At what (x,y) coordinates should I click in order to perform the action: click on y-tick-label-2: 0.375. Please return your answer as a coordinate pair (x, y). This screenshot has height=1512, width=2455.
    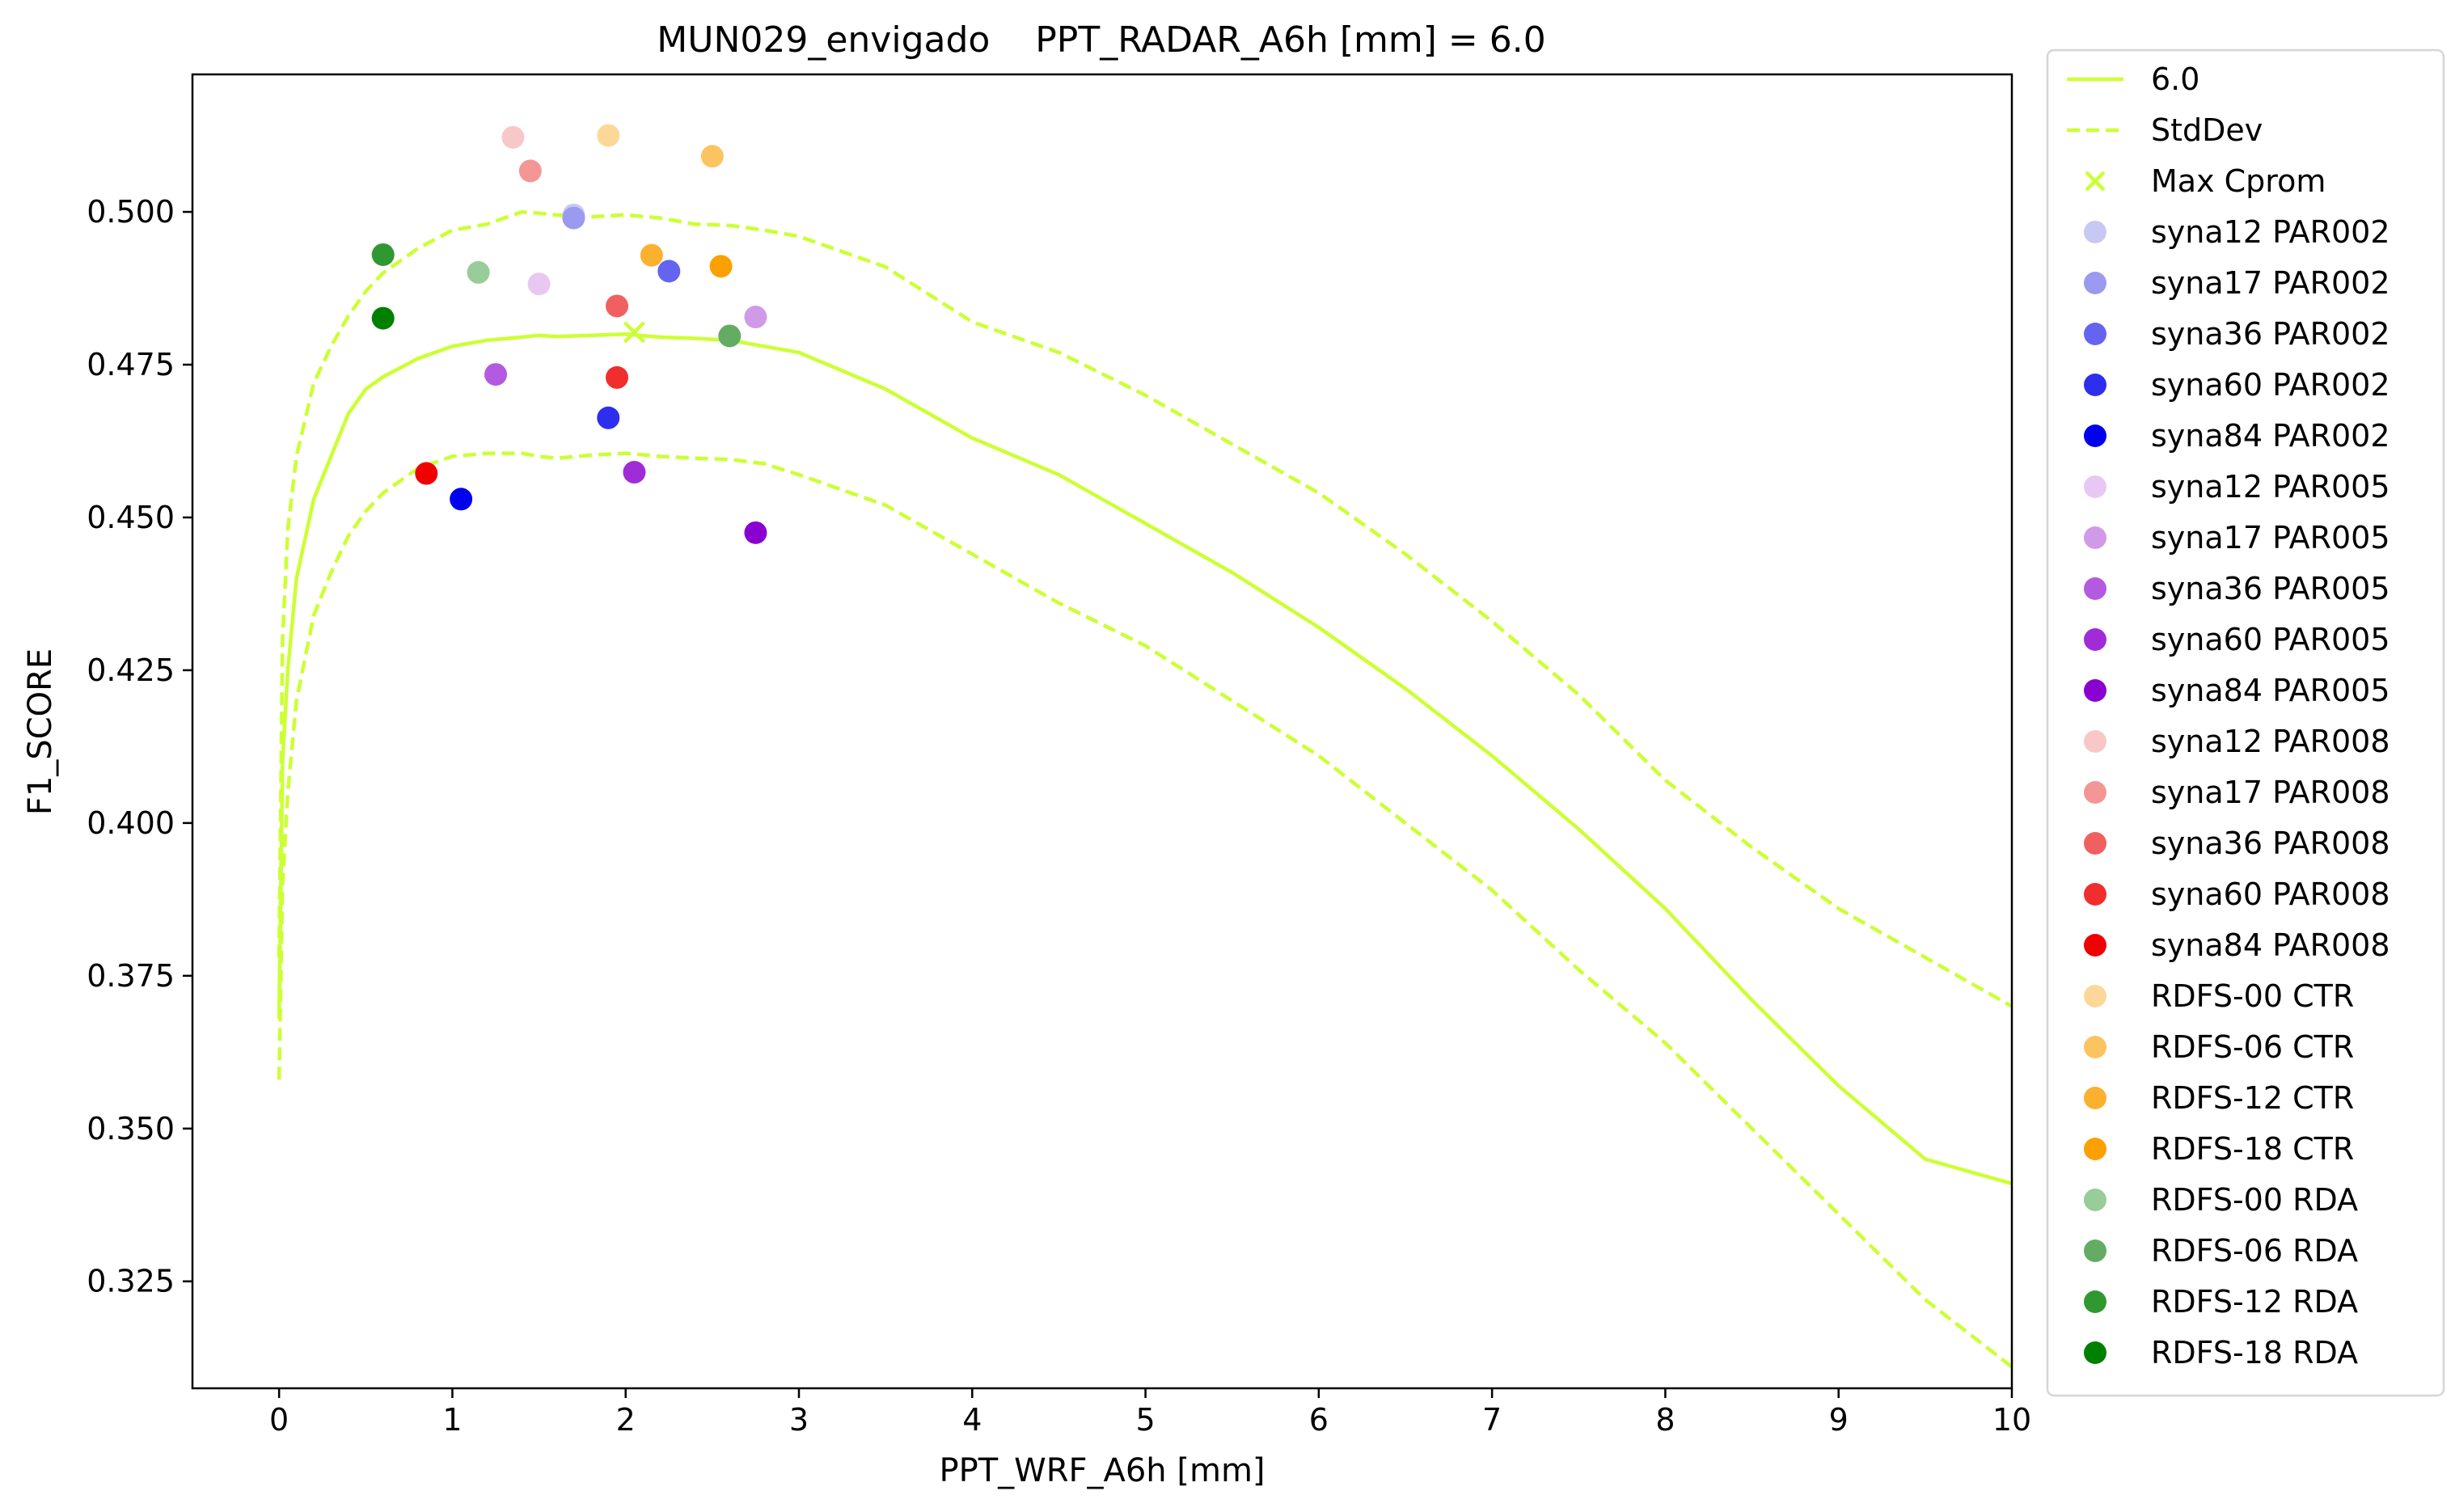
    Looking at the image, I should click on (131, 976).